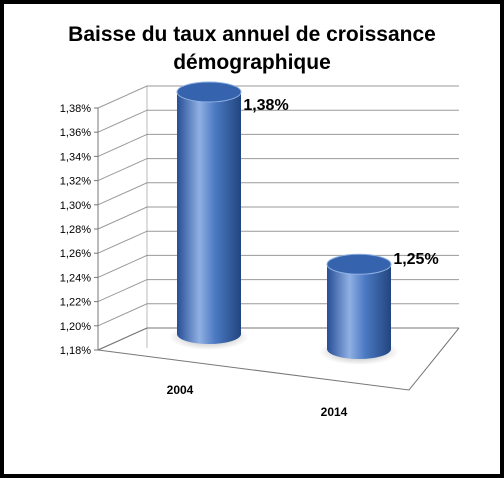  I want to click on floor-front-edge, so click(278, 359).